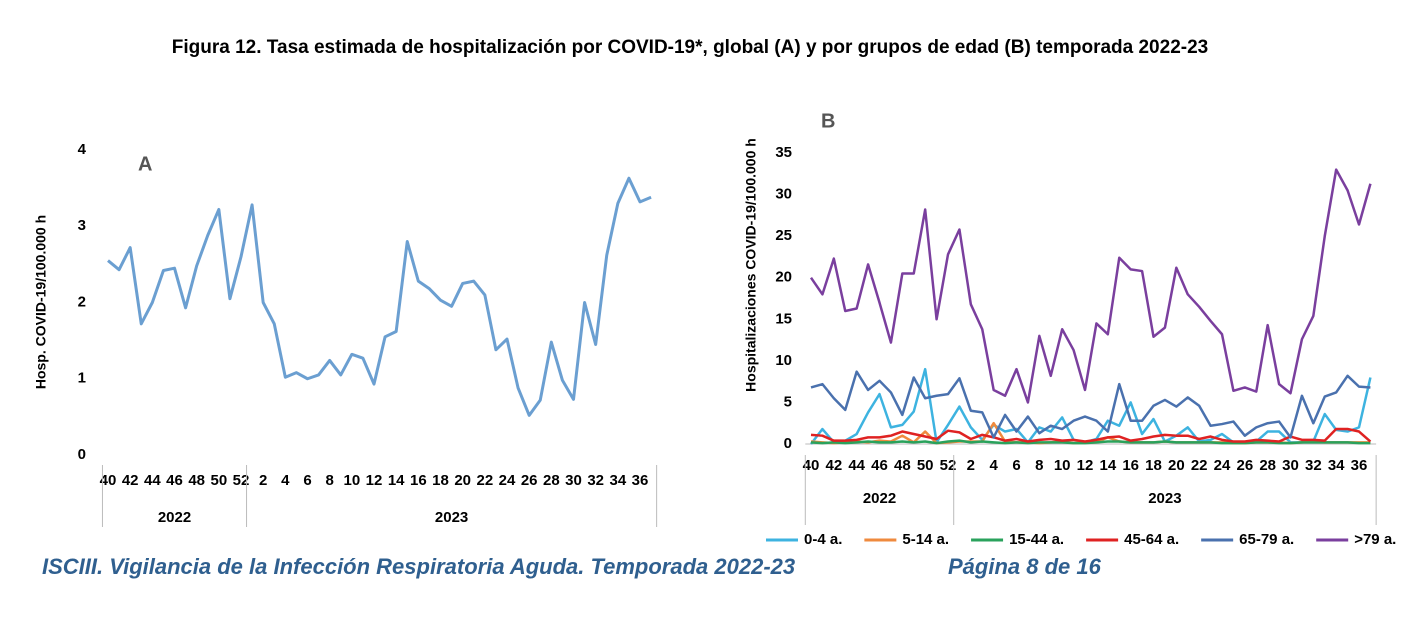 The width and height of the screenshot is (1410, 620). I want to click on legend-label: >79 a., so click(1375, 539).